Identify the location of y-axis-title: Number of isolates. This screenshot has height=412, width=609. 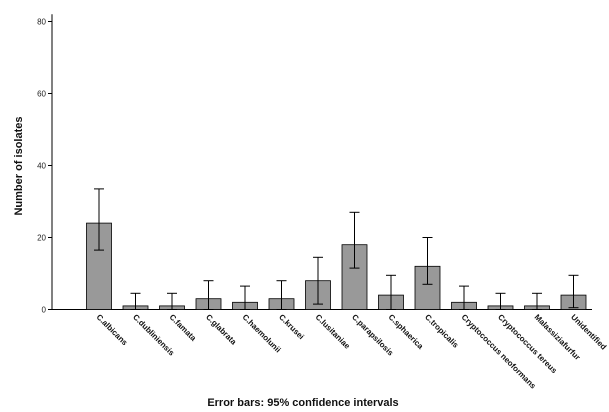
(19, 165).